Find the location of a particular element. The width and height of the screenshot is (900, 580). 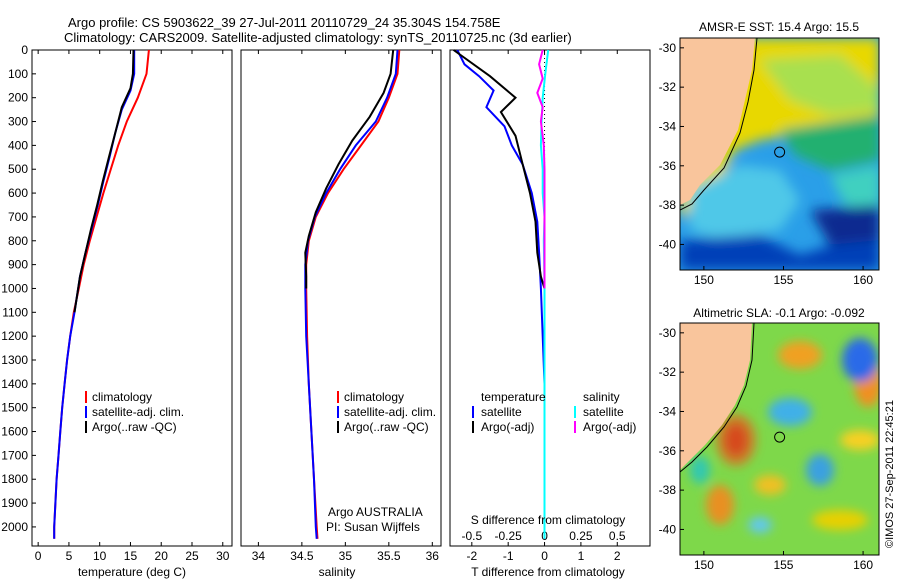

sla-land is located at coordinates (716, 396).